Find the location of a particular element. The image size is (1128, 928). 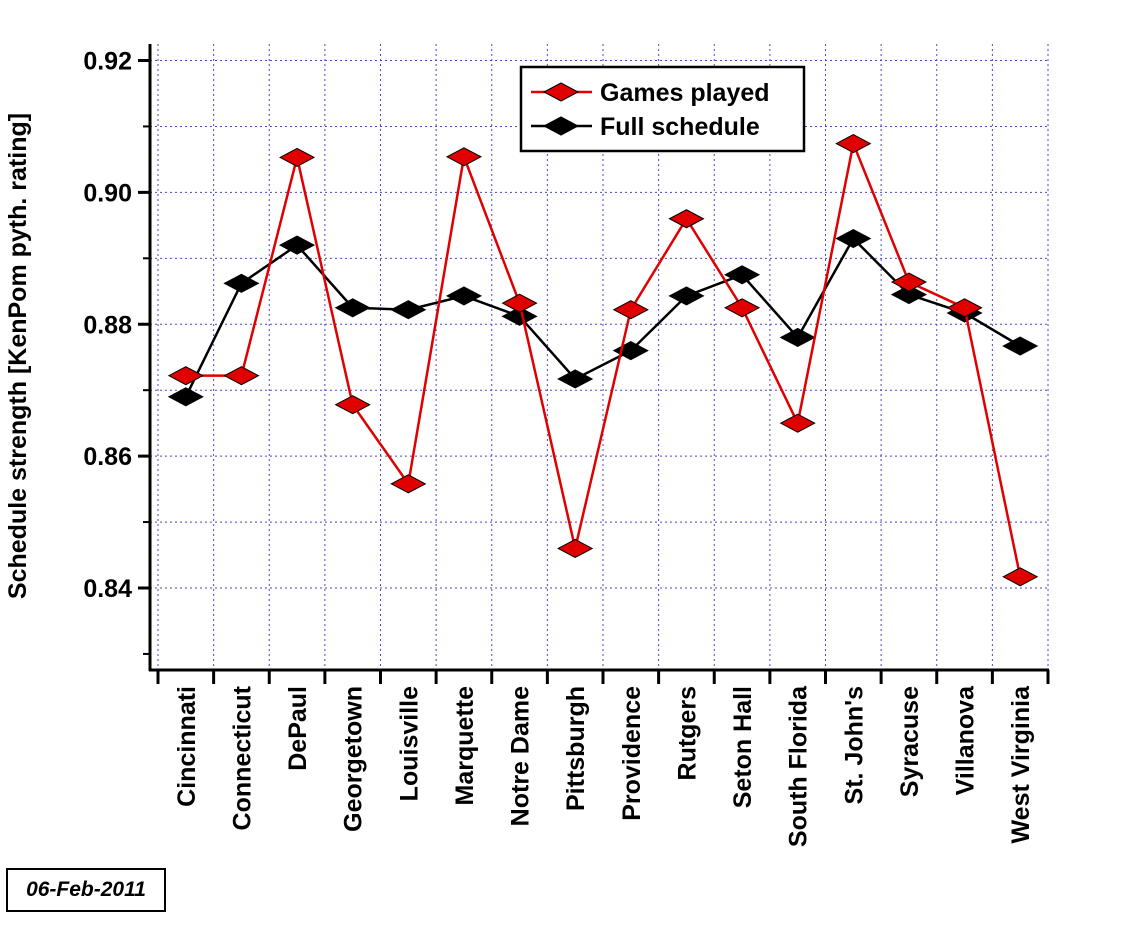

category-label: Pittsburgh is located at coordinates (576, 748).